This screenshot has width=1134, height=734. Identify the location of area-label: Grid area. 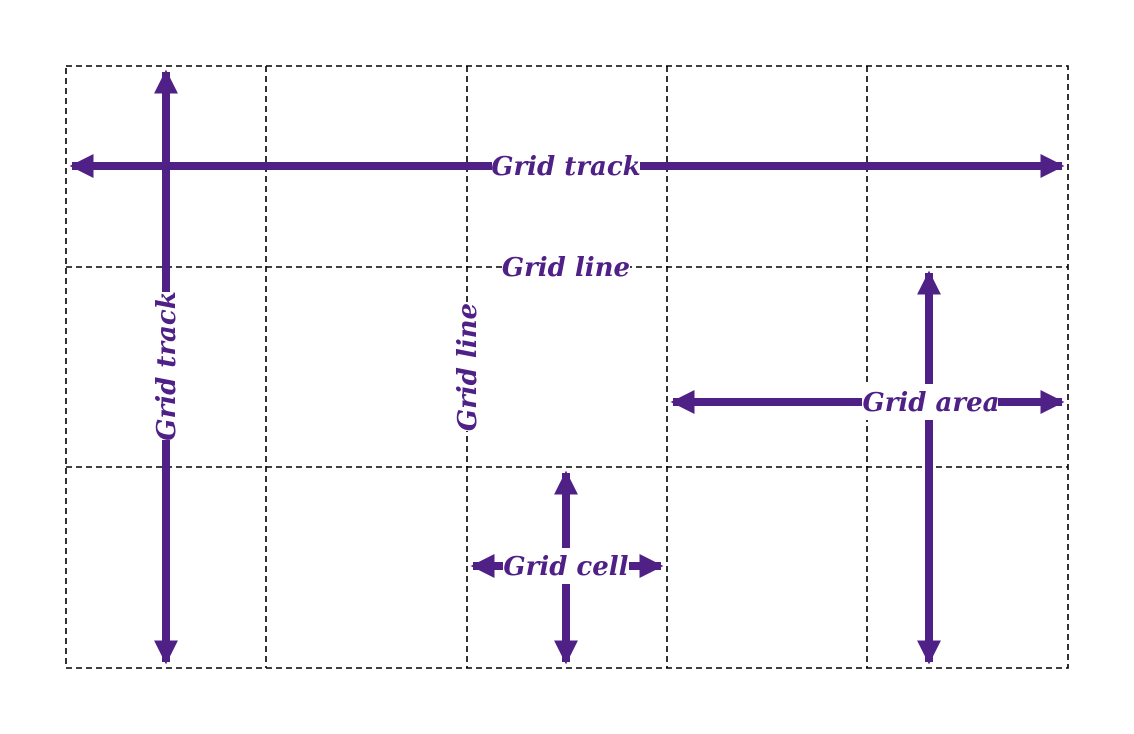
(931, 403).